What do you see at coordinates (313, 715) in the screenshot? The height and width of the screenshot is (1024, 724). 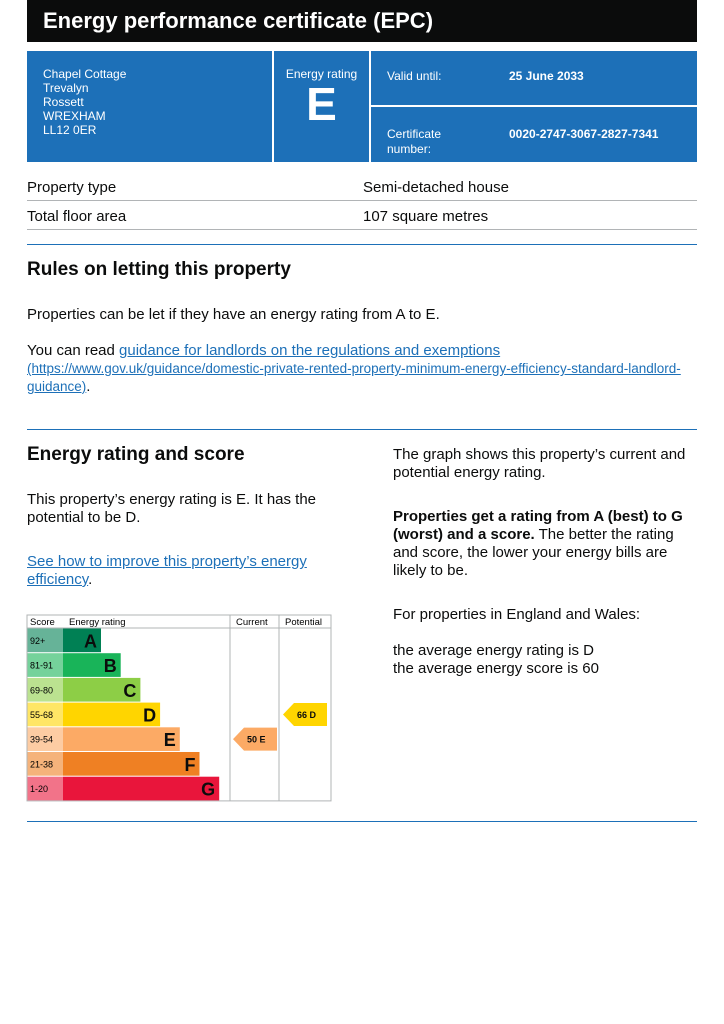 I see `potential-band: D` at bounding box center [313, 715].